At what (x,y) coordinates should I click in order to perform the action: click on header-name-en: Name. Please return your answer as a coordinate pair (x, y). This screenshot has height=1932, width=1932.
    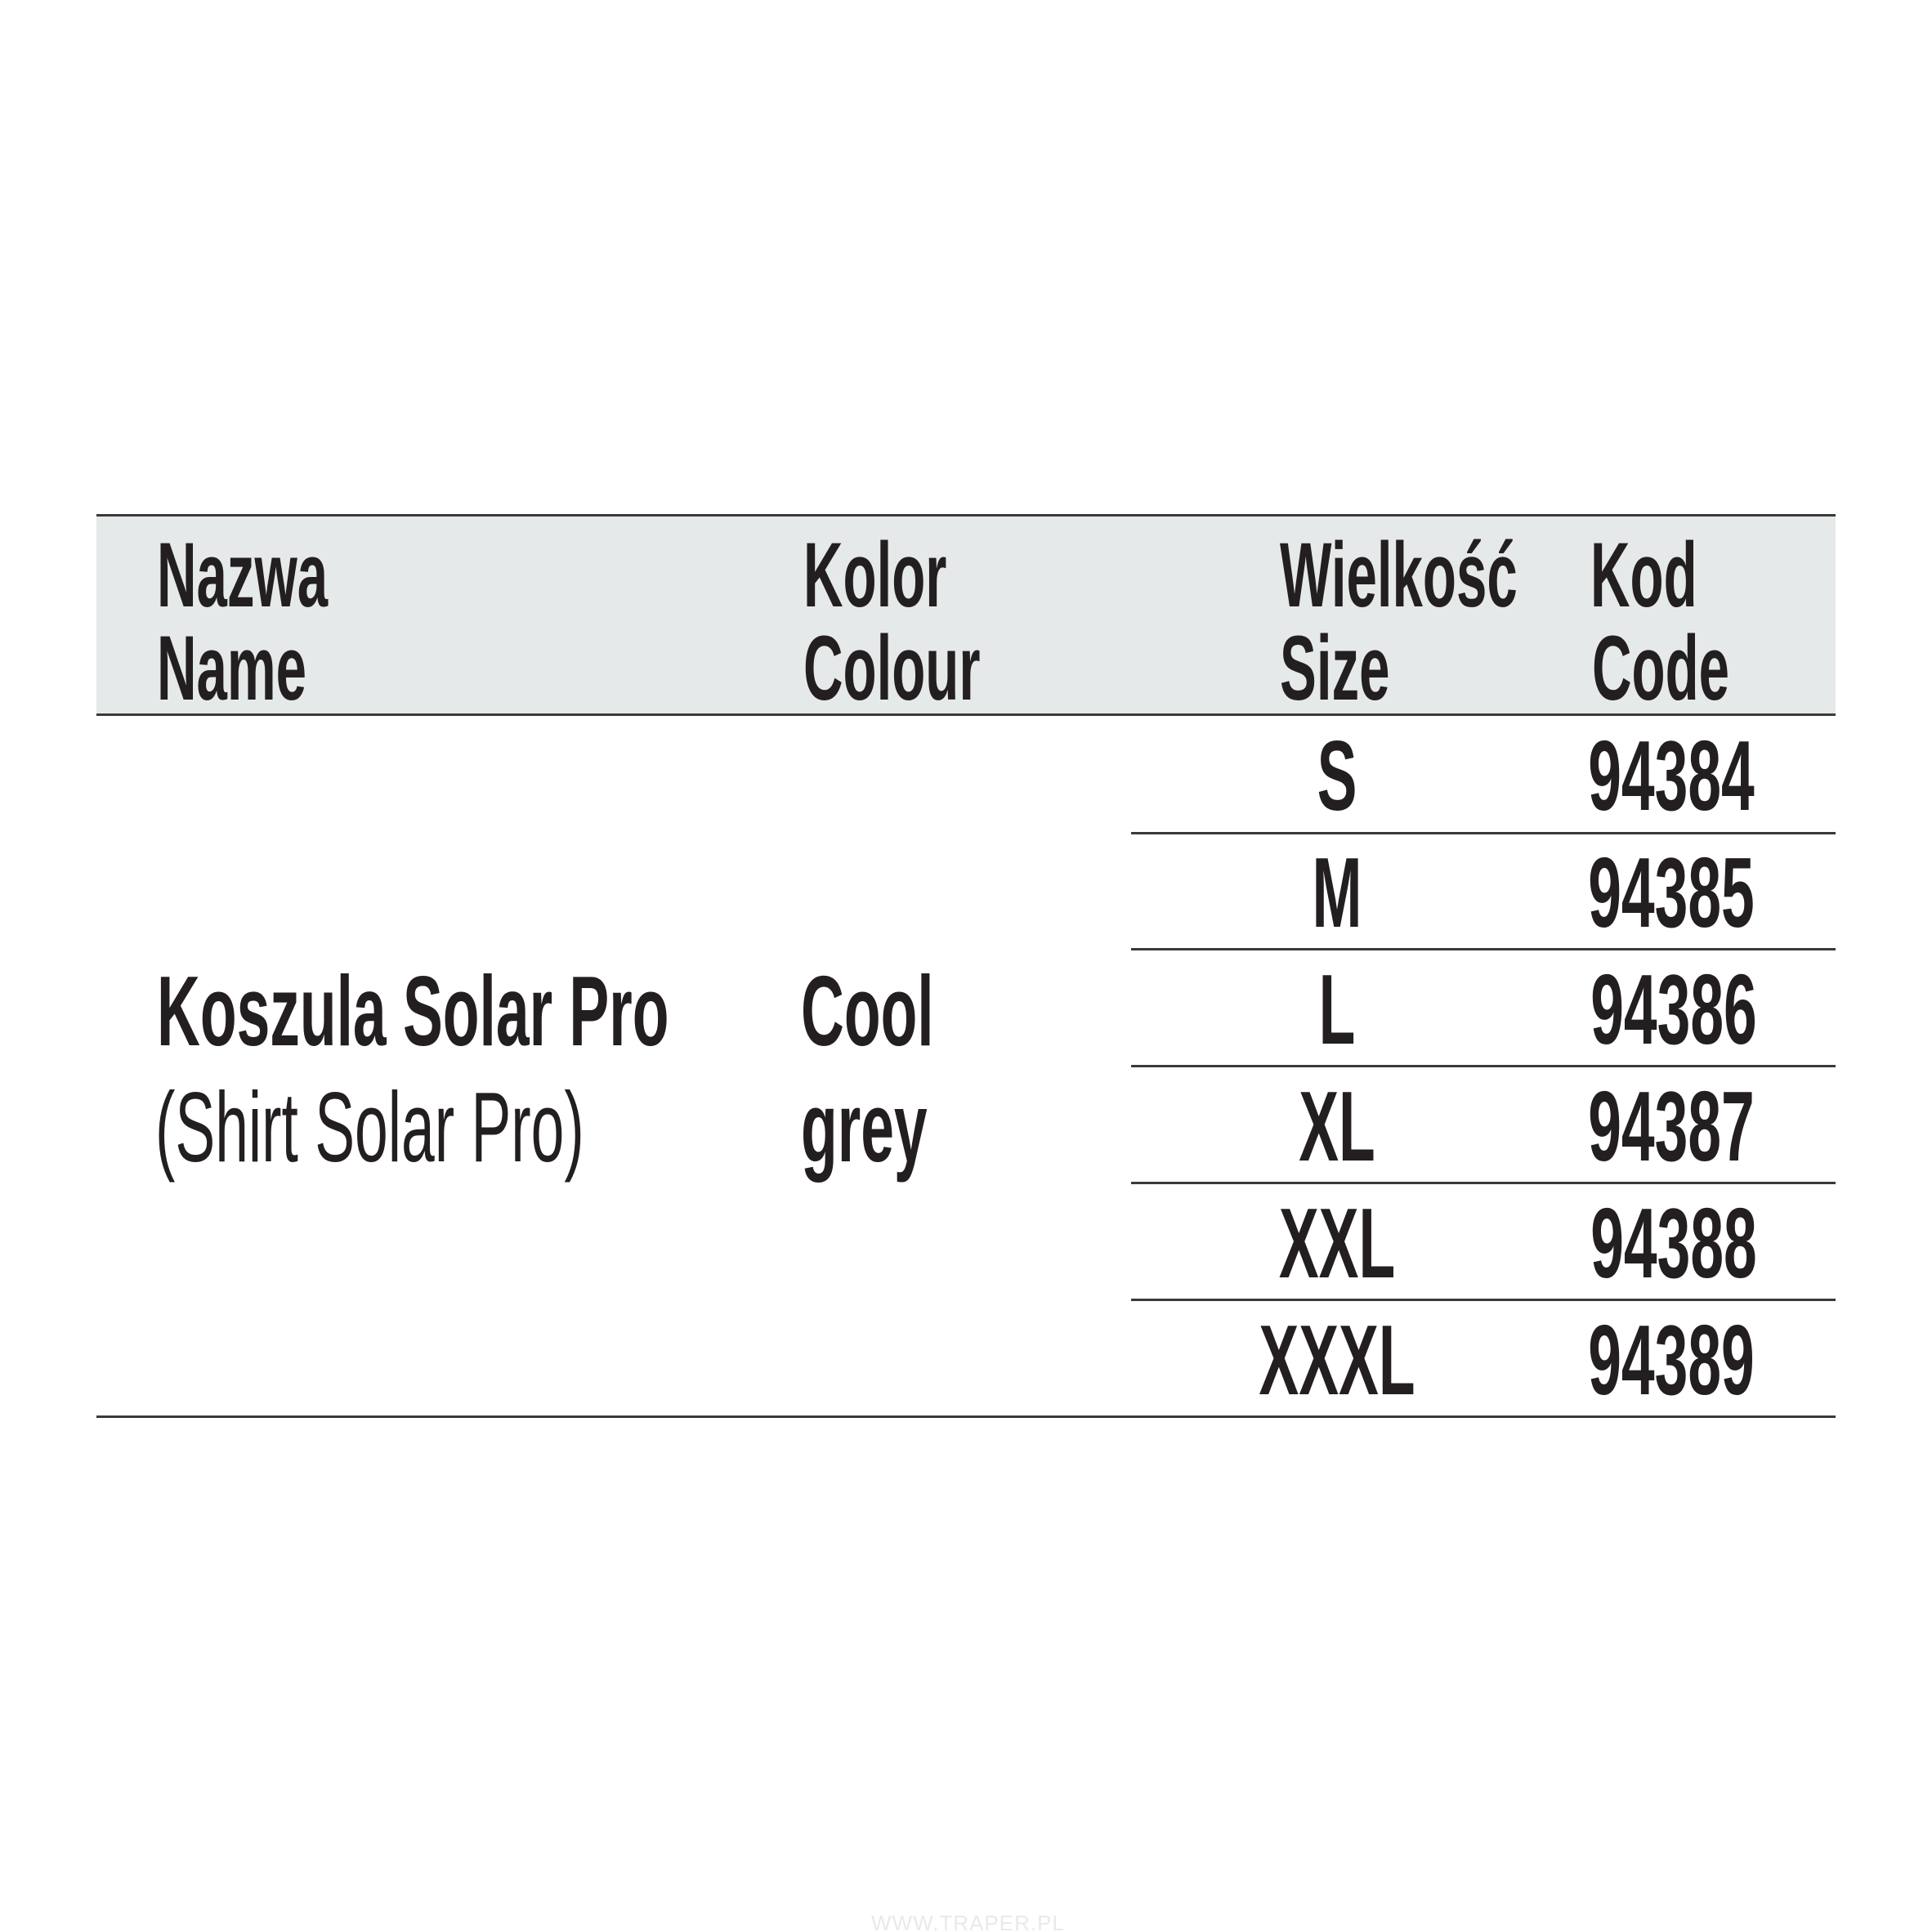
    Looking at the image, I should click on (232, 668).